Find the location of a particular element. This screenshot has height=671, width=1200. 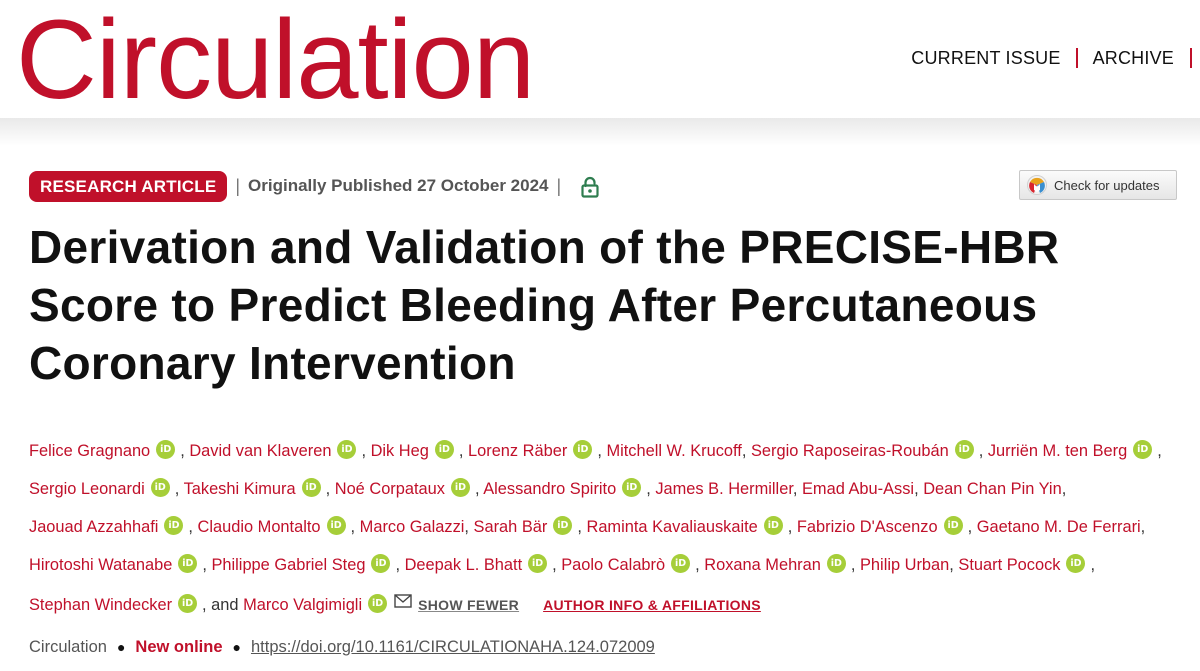

author-name: Marco Valgimigli is located at coordinates (303, 605).